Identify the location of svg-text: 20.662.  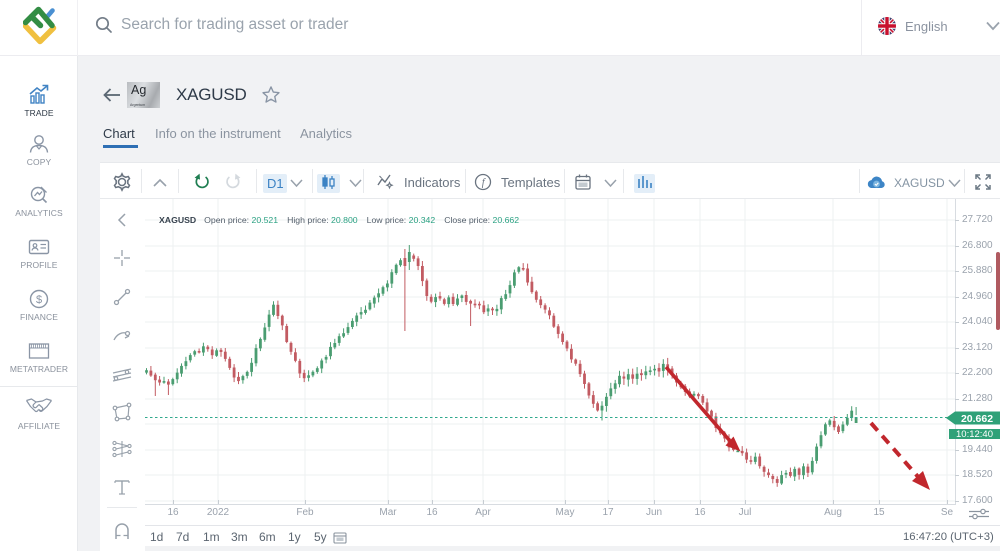
(977, 419).